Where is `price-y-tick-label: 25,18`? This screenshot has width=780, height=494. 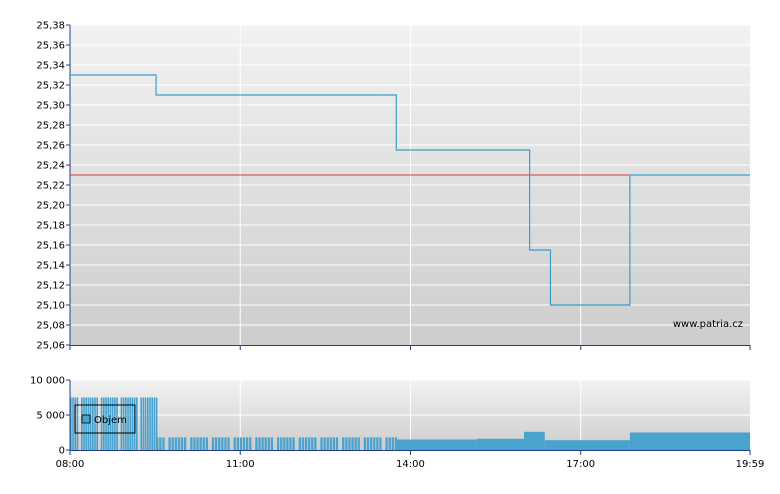
price-y-tick-label: 25,18 is located at coordinates (50, 226).